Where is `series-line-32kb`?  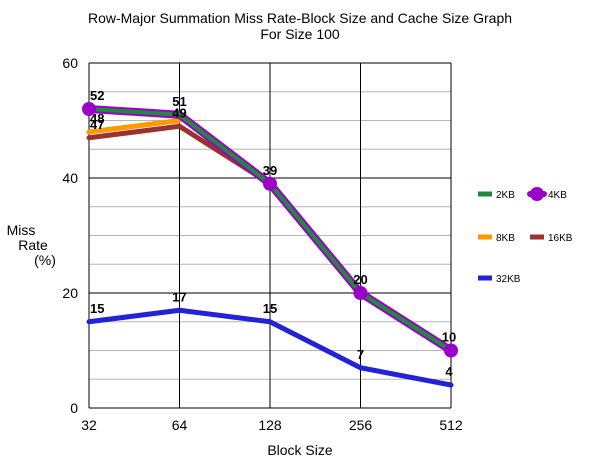
series-line-32kb is located at coordinates (270, 347).